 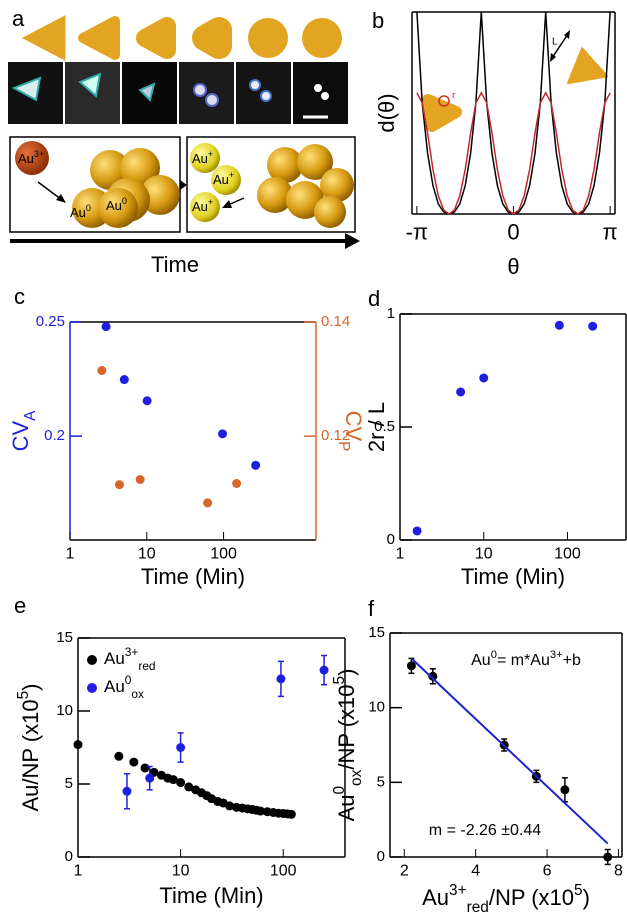 I want to click on x-tick-label: 2, so click(x=404, y=871).